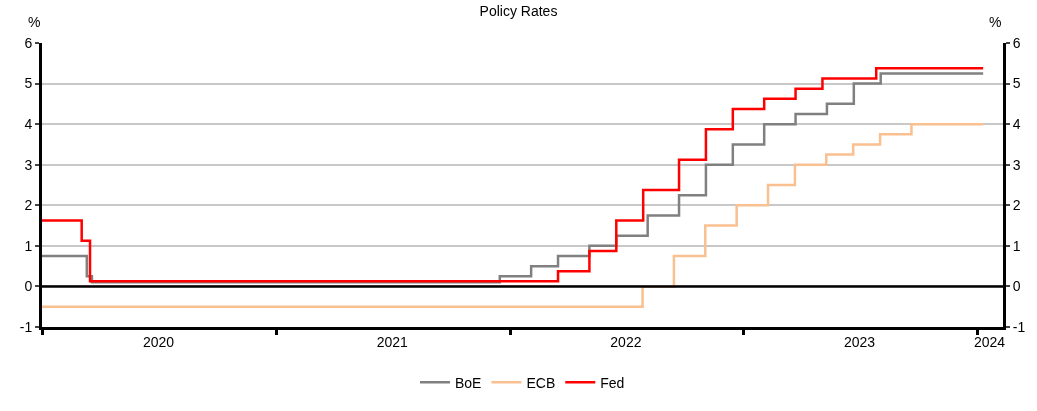 The height and width of the screenshot is (411, 1037). What do you see at coordinates (860, 341) in the screenshot?
I see `x-tick-label: 2023` at bounding box center [860, 341].